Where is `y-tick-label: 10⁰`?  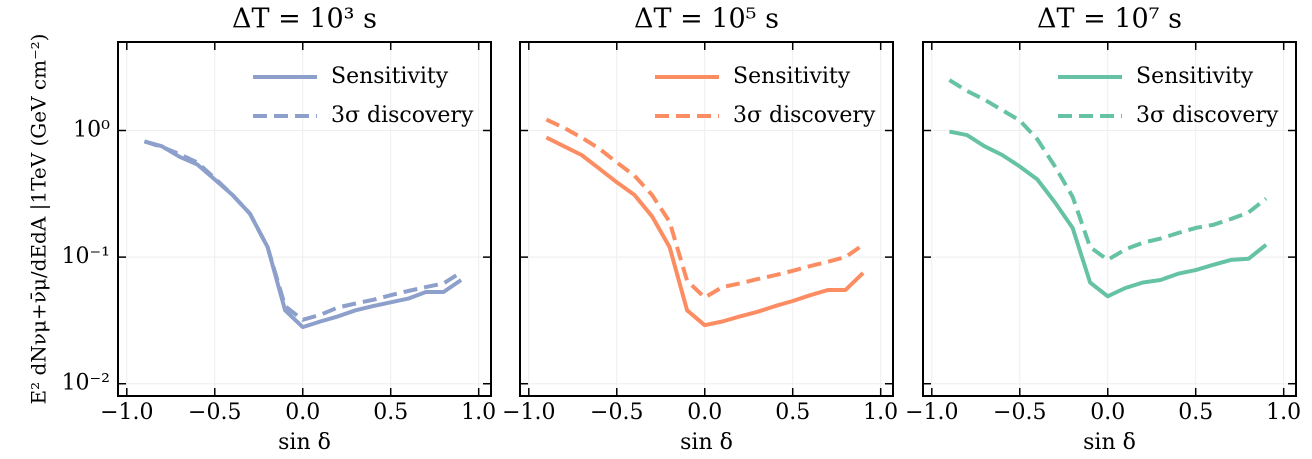
y-tick-label: 10⁰ is located at coordinates (91, 130).